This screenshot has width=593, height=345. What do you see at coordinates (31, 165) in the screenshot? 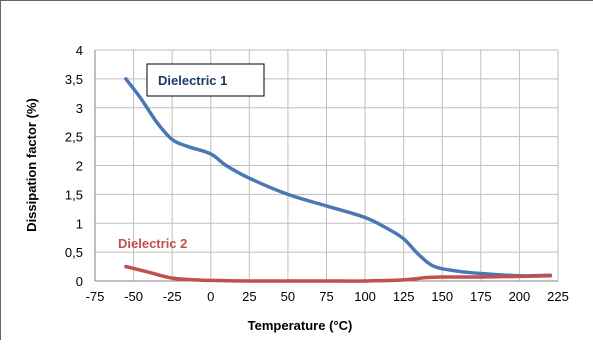
I see `y-axis-title: Dissipation factor (%)` at bounding box center [31, 165].